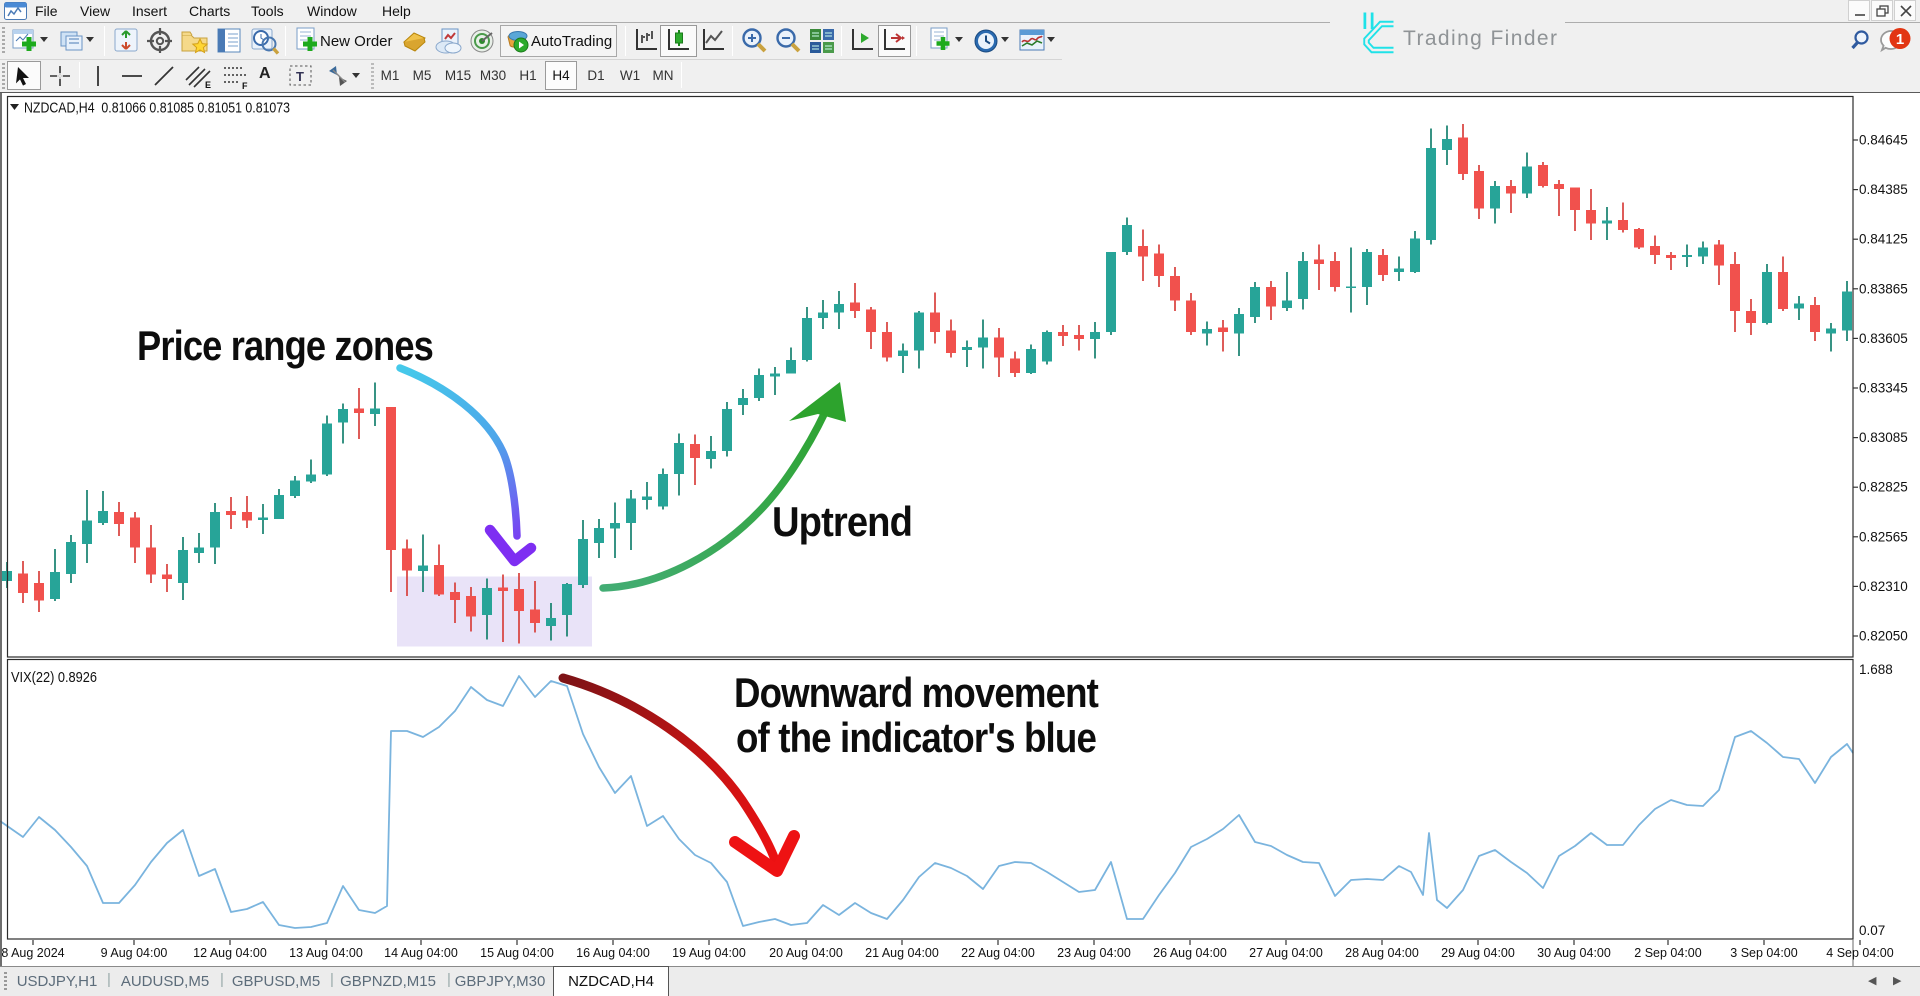 The image size is (1920, 996). What do you see at coordinates (285, 345) in the screenshot?
I see `svg-text: Price range zones` at bounding box center [285, 345].